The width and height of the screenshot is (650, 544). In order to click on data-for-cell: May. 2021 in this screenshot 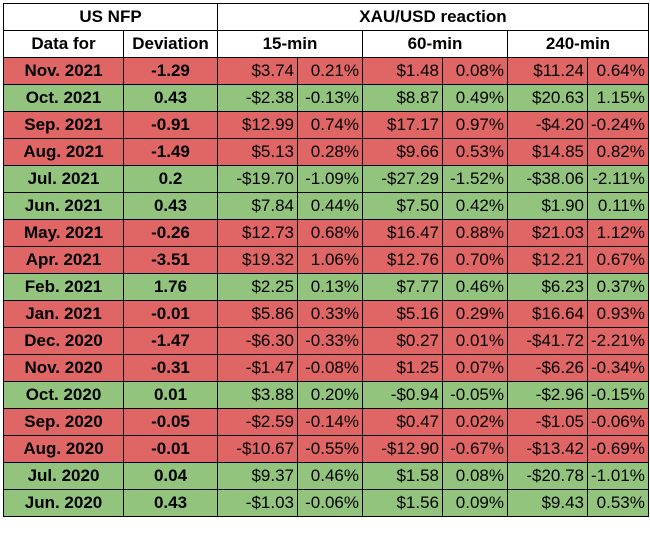, I will do `click(63, 233)`.